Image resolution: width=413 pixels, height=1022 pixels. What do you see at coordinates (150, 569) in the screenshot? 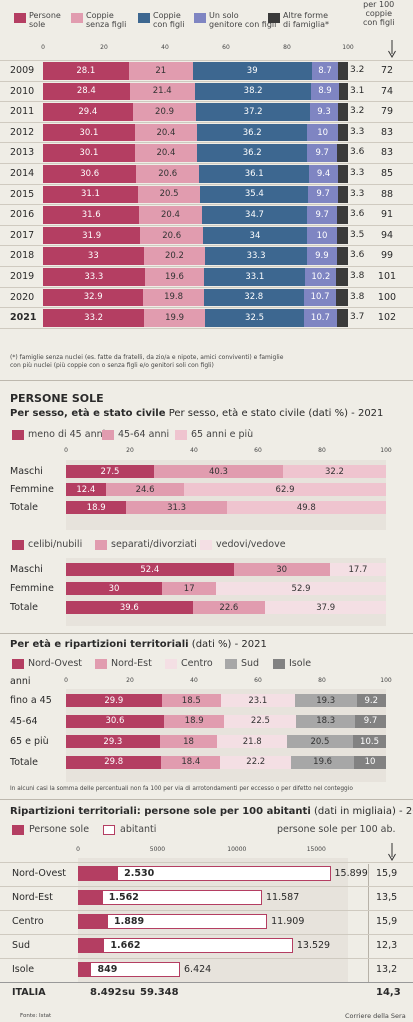
I see `bar-segment: 52.4` at bounding box center [150, 569].